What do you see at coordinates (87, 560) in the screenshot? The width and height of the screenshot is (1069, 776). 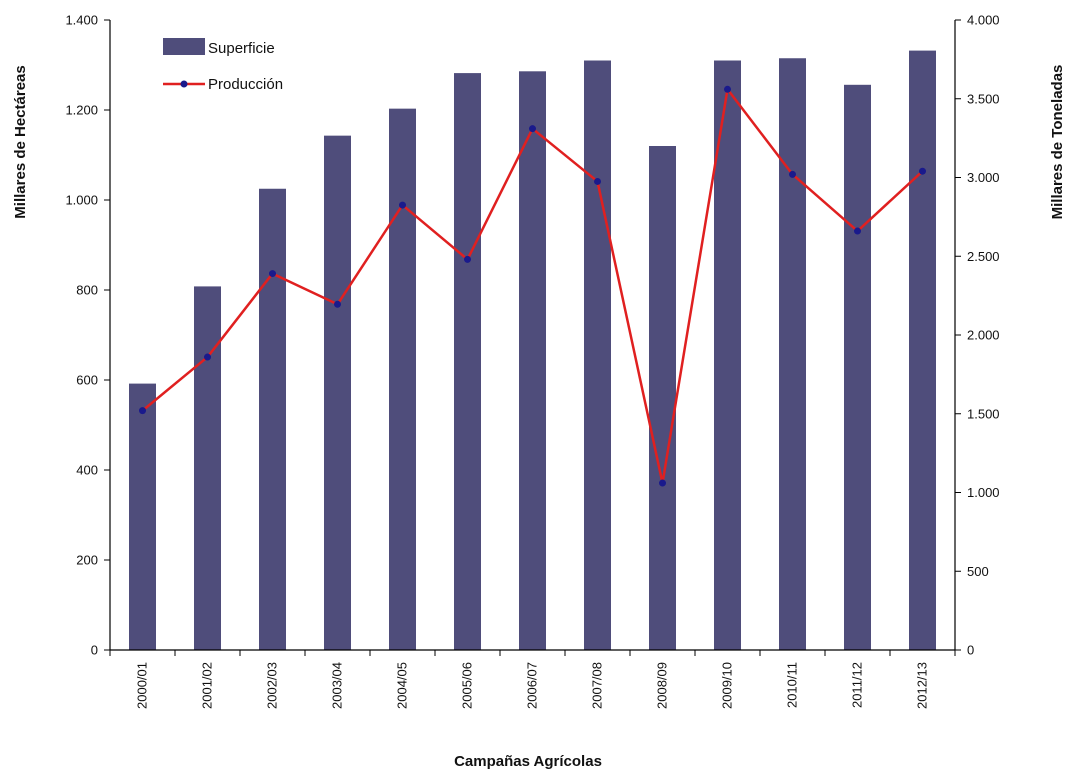 I see `y-left-tick-label: 200` at bounding box center [87, 560].